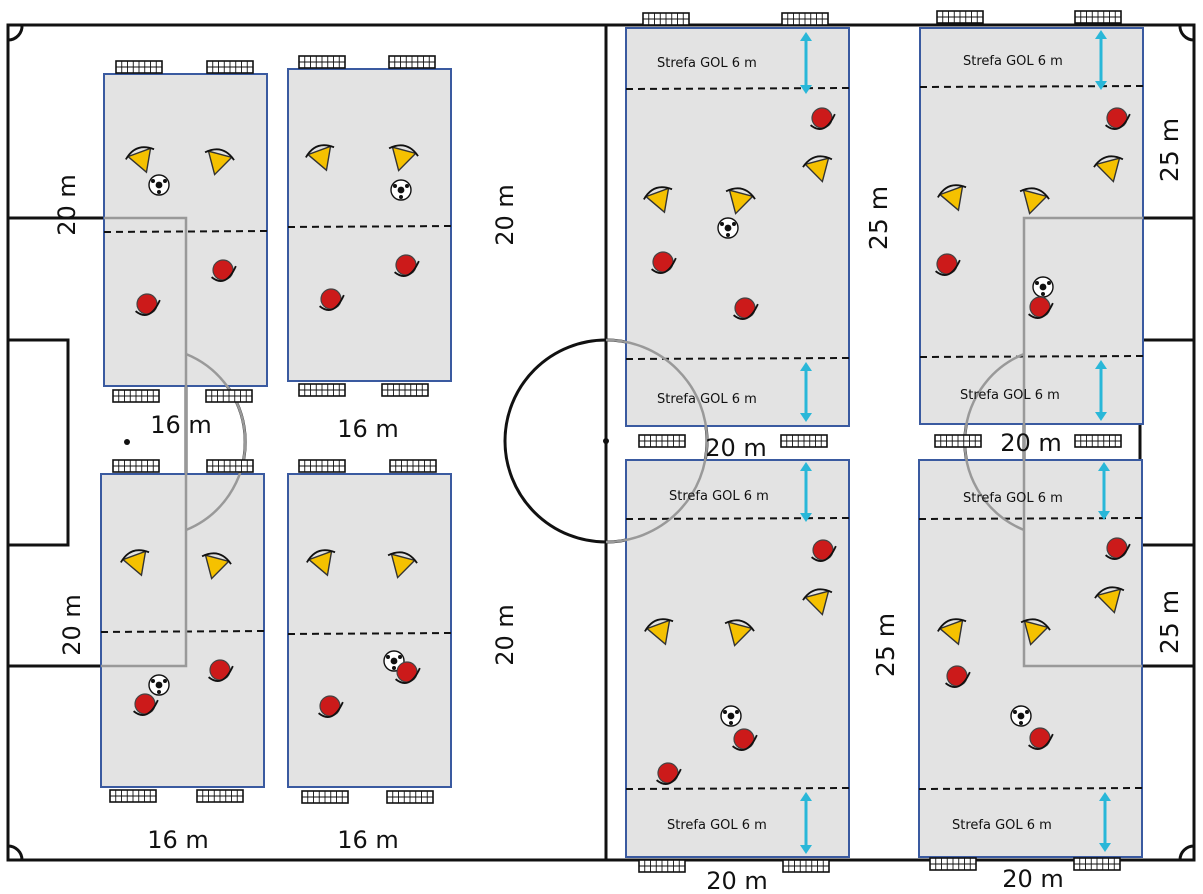 The width and height of the screenshot is (1203, 894). Describe the element at coordinates (369, 633) in the screenshot. I see `halfway-dashed-line` at that location.